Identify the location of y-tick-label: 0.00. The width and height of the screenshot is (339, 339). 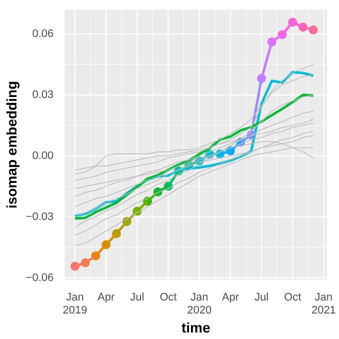
(43, 156).